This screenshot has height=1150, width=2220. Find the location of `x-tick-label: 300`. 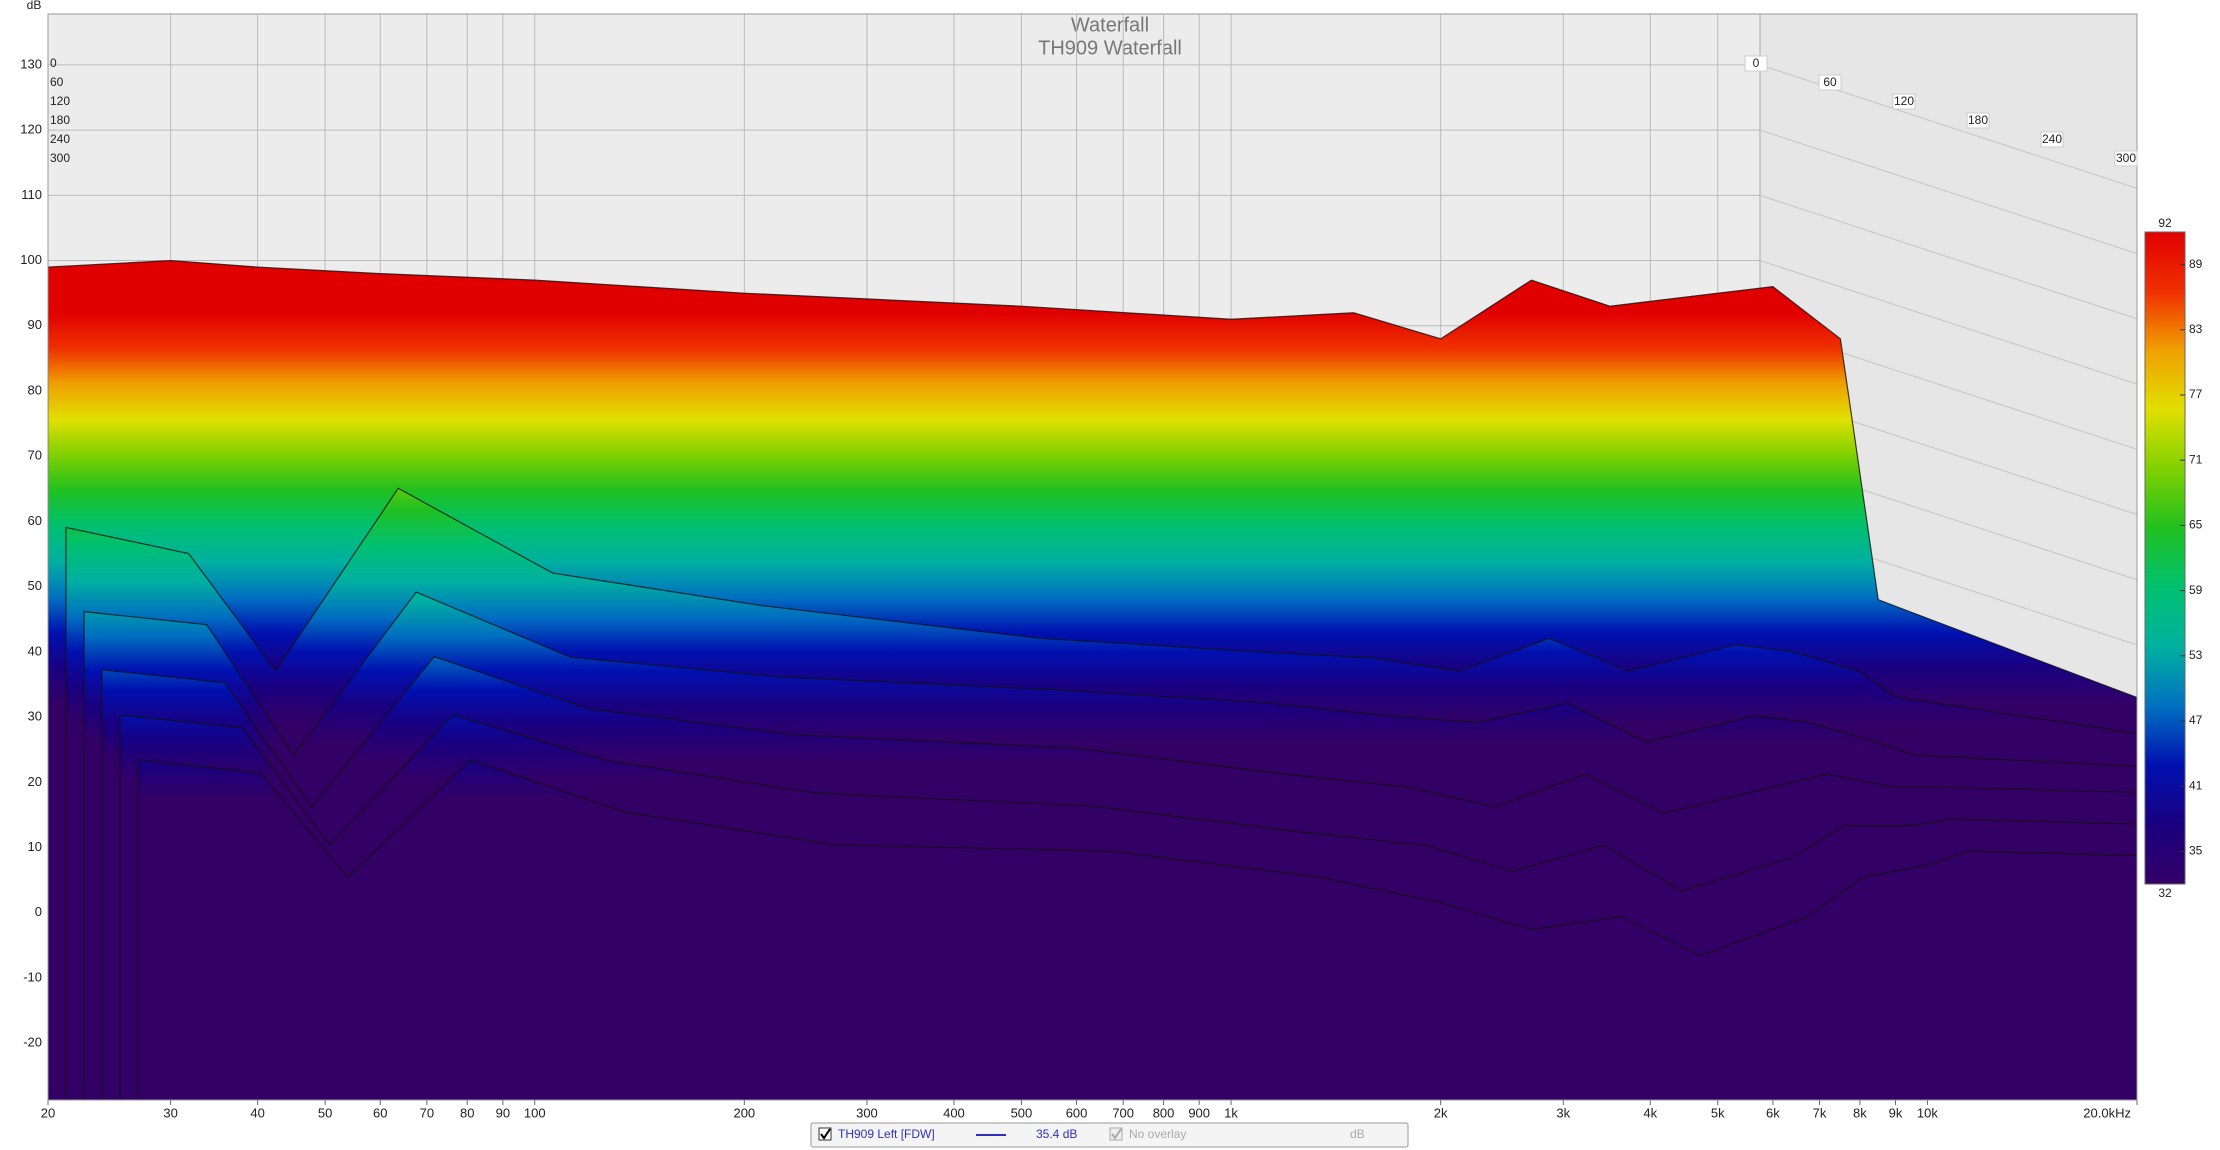

x-tick-label: 300 is located at coordinates (867, 1112).